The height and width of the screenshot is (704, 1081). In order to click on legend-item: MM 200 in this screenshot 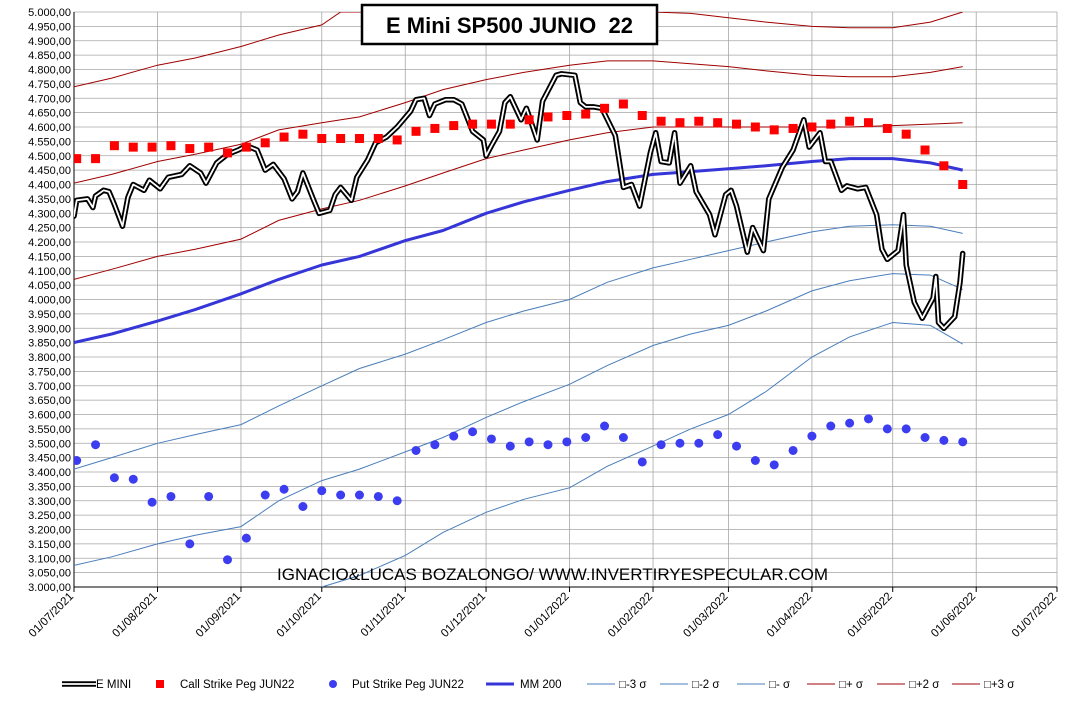, I will do `click(524, 685)`.